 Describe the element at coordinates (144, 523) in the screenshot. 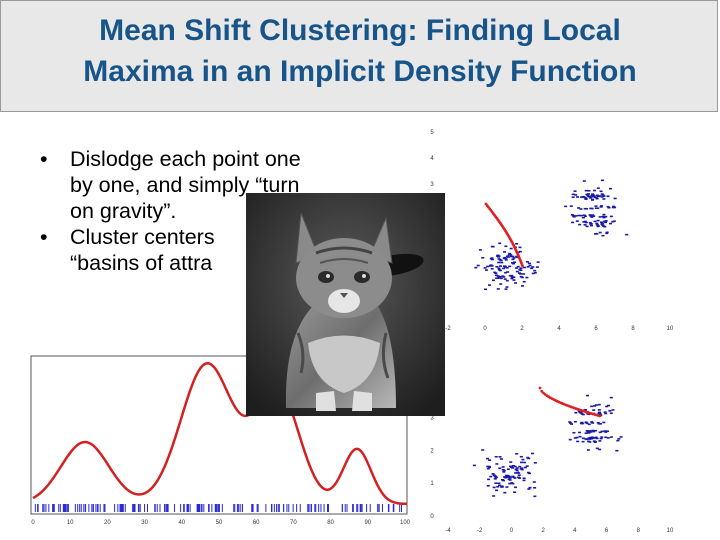

I see `density-x-tick: 30` at that location.